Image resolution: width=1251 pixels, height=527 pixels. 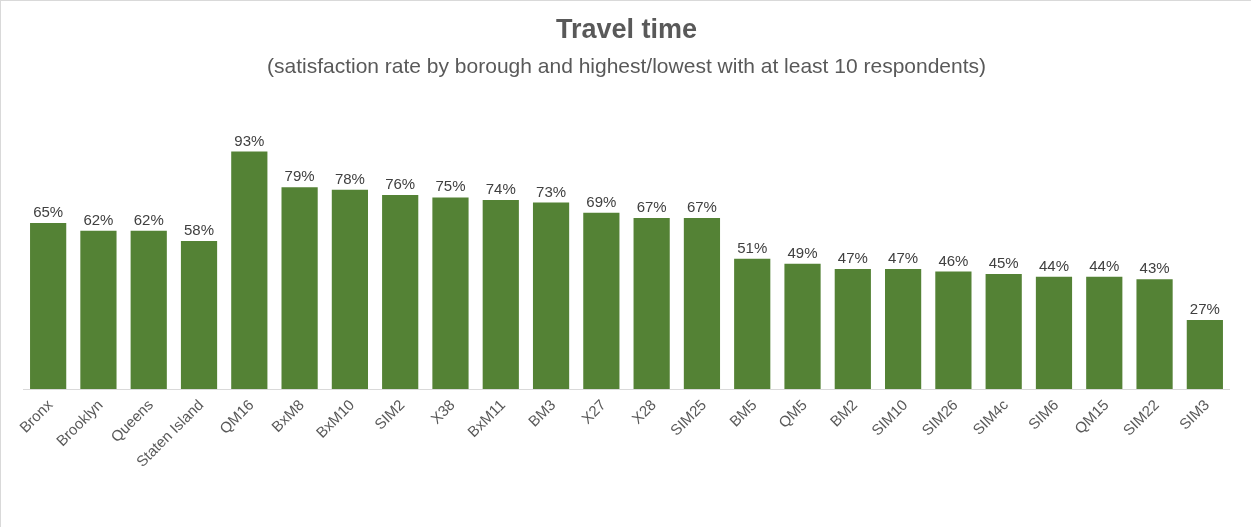 I want to click on data-label: 51%, so click(x=752, y=247).